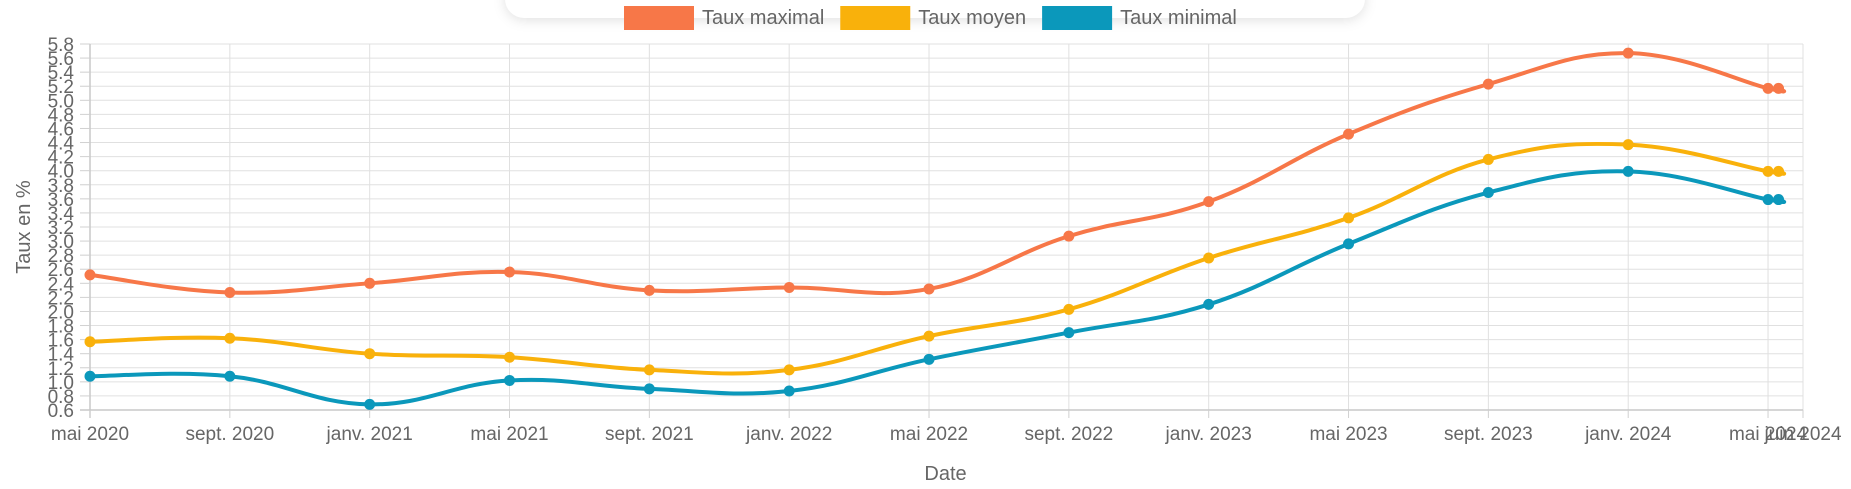 The width and height of the screenshot is (1851, 489). I want to click on x-tick-label-2: janv. 2021, so click(369, 434).